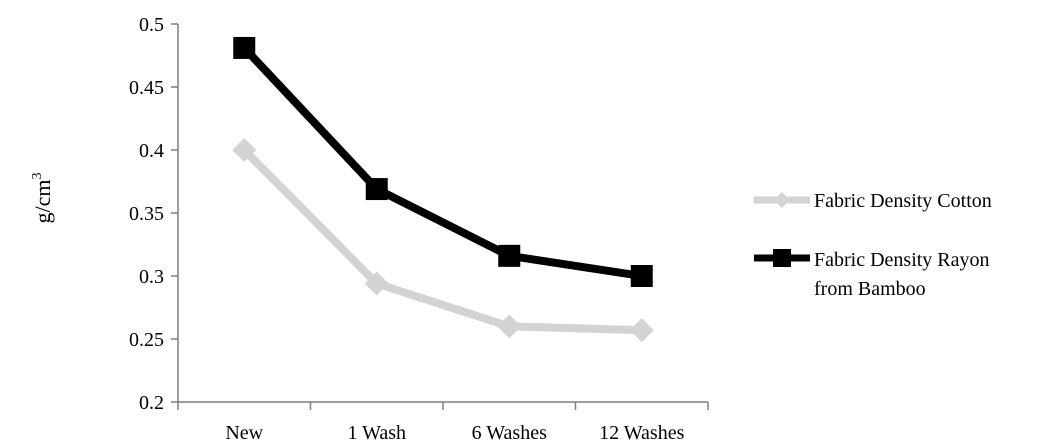 This screenshot has height=444, width=1062. I want to click on y-axis-label: g/cm3, so click(42, 198).